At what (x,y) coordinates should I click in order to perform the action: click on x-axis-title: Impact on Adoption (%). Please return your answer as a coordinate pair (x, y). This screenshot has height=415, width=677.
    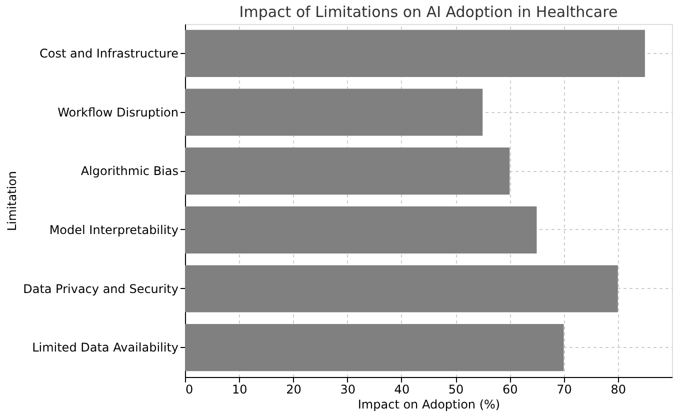
    Looking at the image, I should click on (429, 405).